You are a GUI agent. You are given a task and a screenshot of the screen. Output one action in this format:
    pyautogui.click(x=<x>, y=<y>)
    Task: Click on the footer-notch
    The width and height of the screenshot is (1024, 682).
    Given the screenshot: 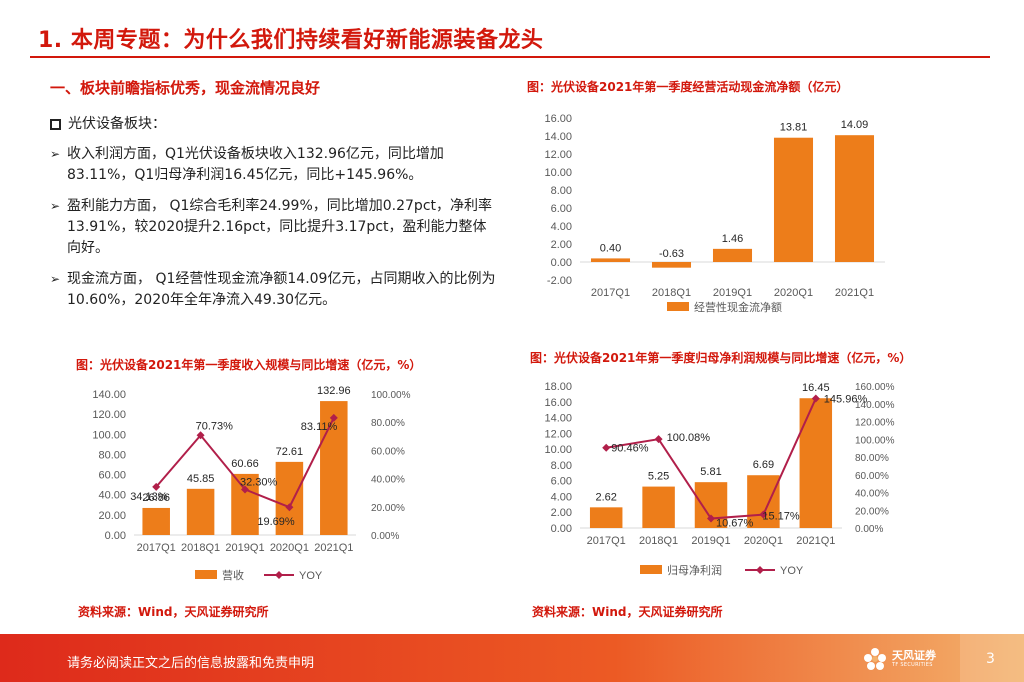 What is the action you would take?
    pyautogui.click(x=992, y=658)
    